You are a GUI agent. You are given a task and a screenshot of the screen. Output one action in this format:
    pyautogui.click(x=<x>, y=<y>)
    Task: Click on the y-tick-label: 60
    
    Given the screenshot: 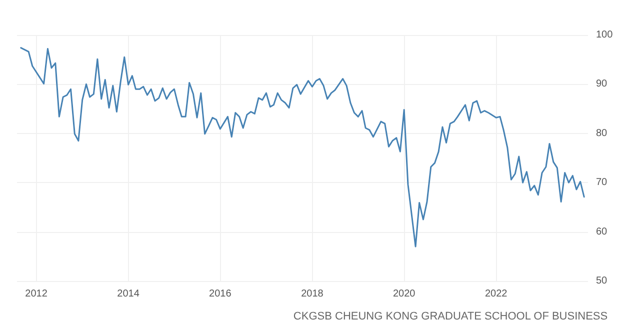 What is the action you would take?
    pyautogui.click(x=602, y=232)
    